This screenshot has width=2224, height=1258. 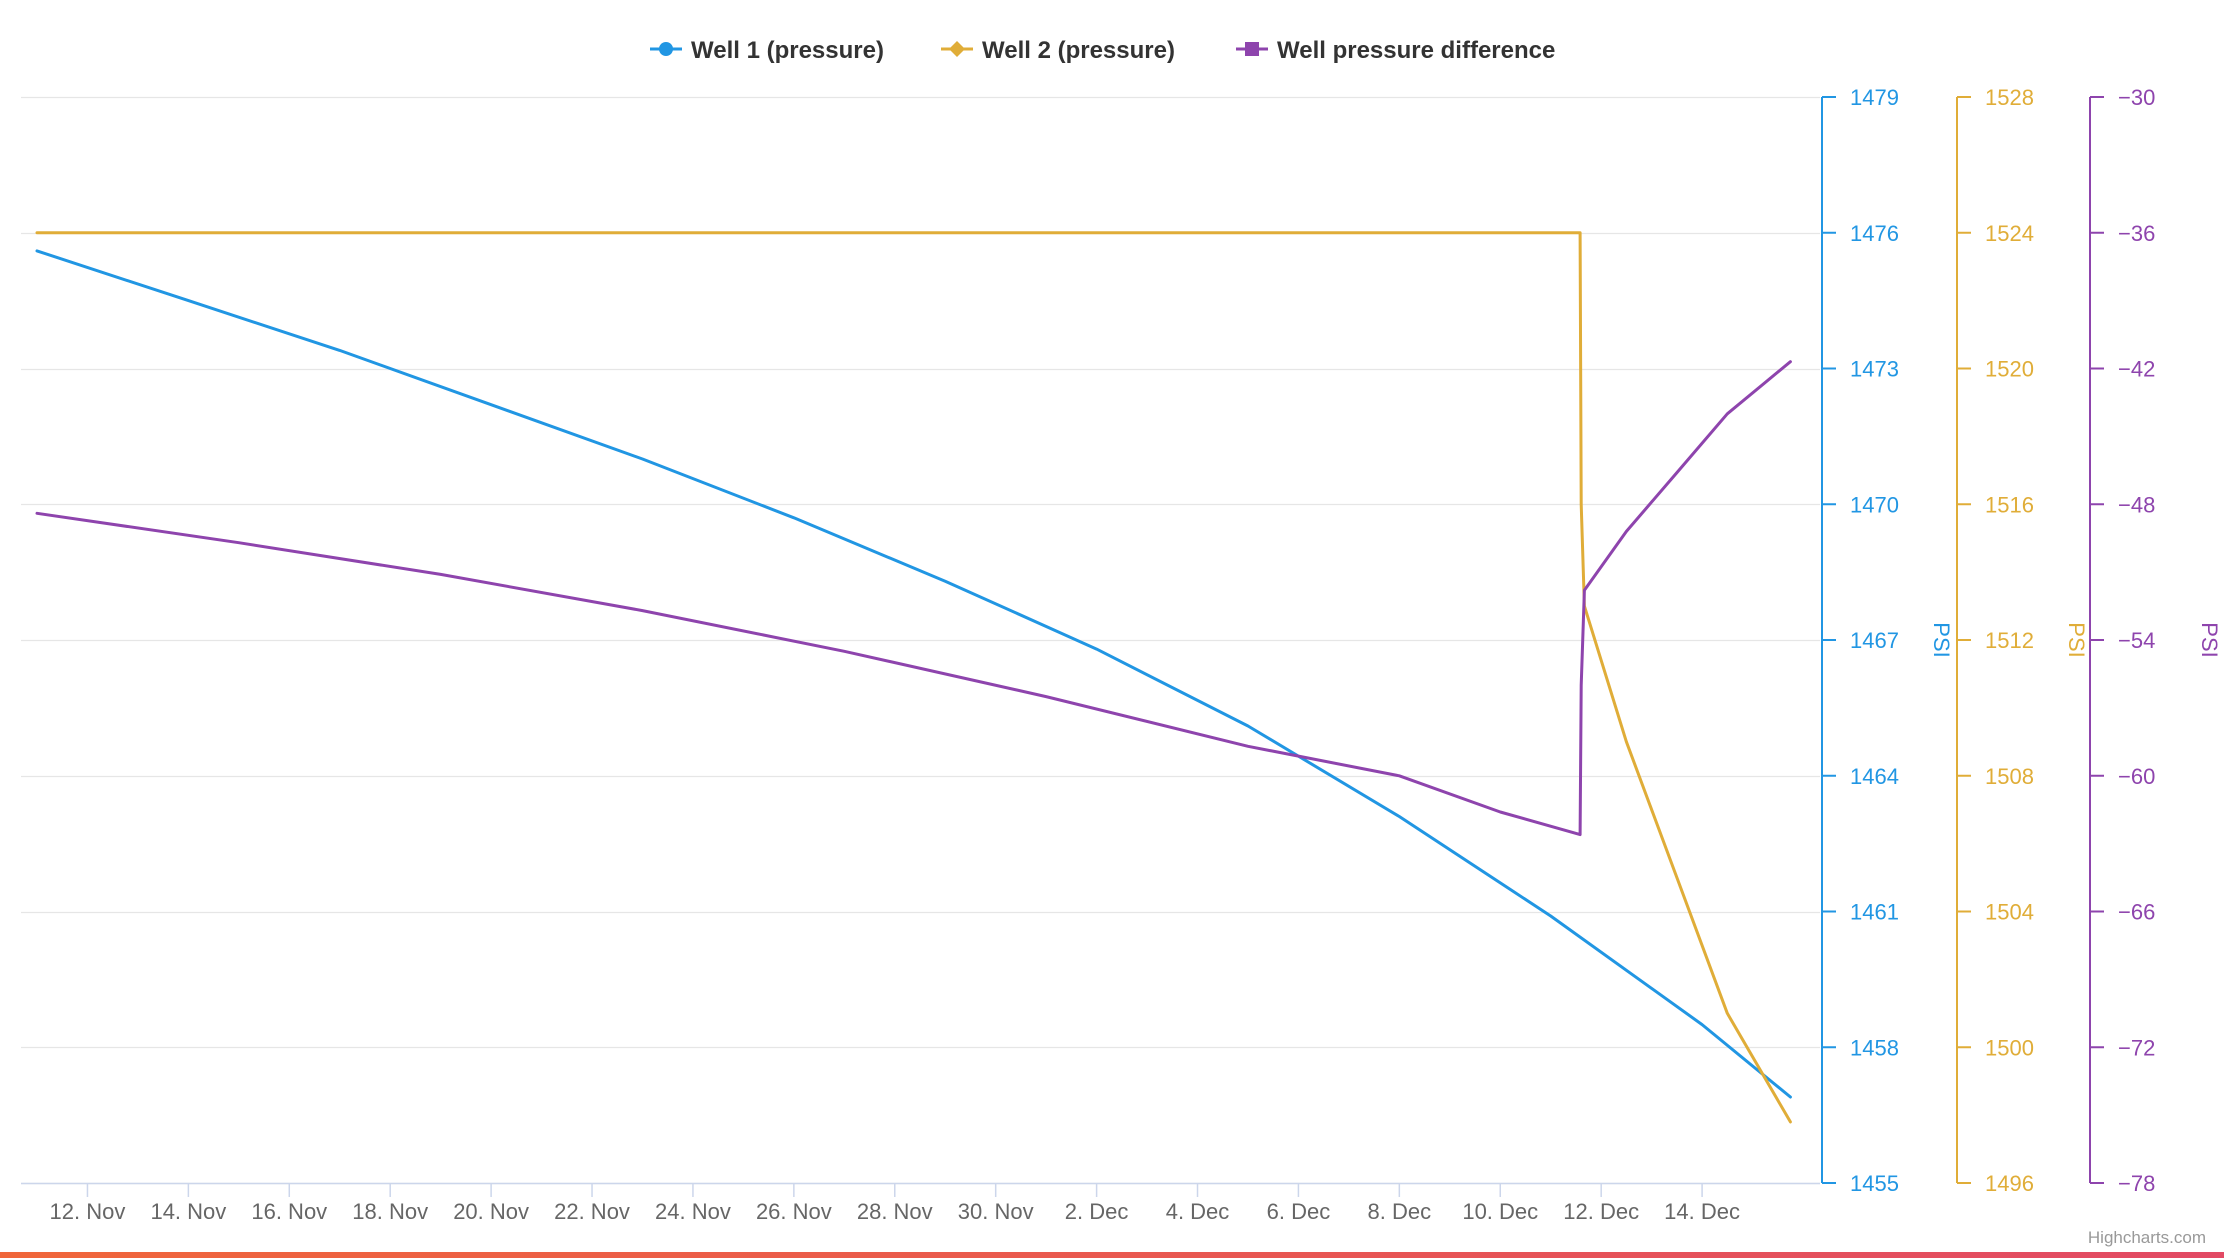 What do you see at coordinates (2136, 369) in the screenshot?
I see `y-tick-label: −42` at bounding box center [2136, 369].